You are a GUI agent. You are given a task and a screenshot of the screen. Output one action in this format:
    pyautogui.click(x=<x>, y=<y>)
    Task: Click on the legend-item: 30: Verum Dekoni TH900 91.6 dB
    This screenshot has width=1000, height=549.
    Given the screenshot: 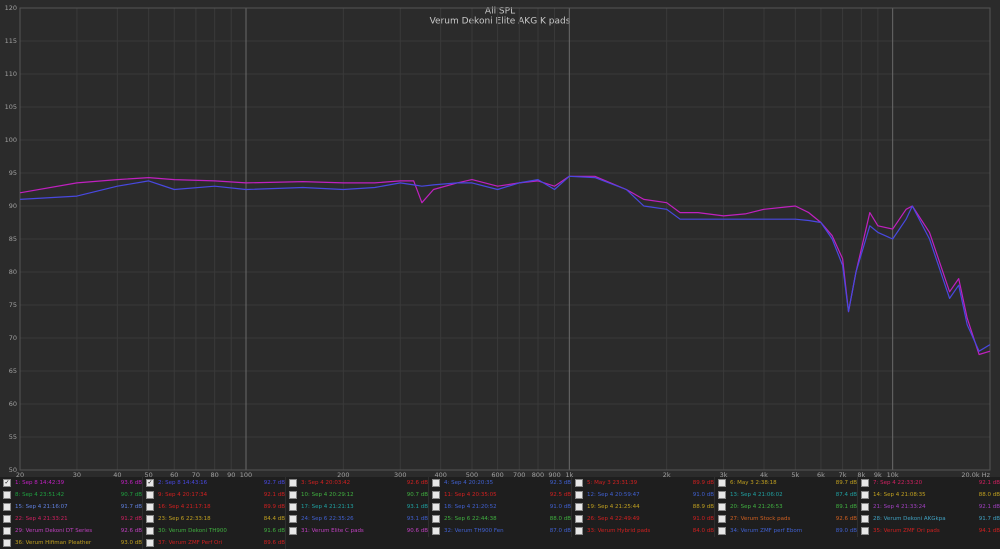 What is the action you would take?
    pyautogui.click(x=214, y=531)
    